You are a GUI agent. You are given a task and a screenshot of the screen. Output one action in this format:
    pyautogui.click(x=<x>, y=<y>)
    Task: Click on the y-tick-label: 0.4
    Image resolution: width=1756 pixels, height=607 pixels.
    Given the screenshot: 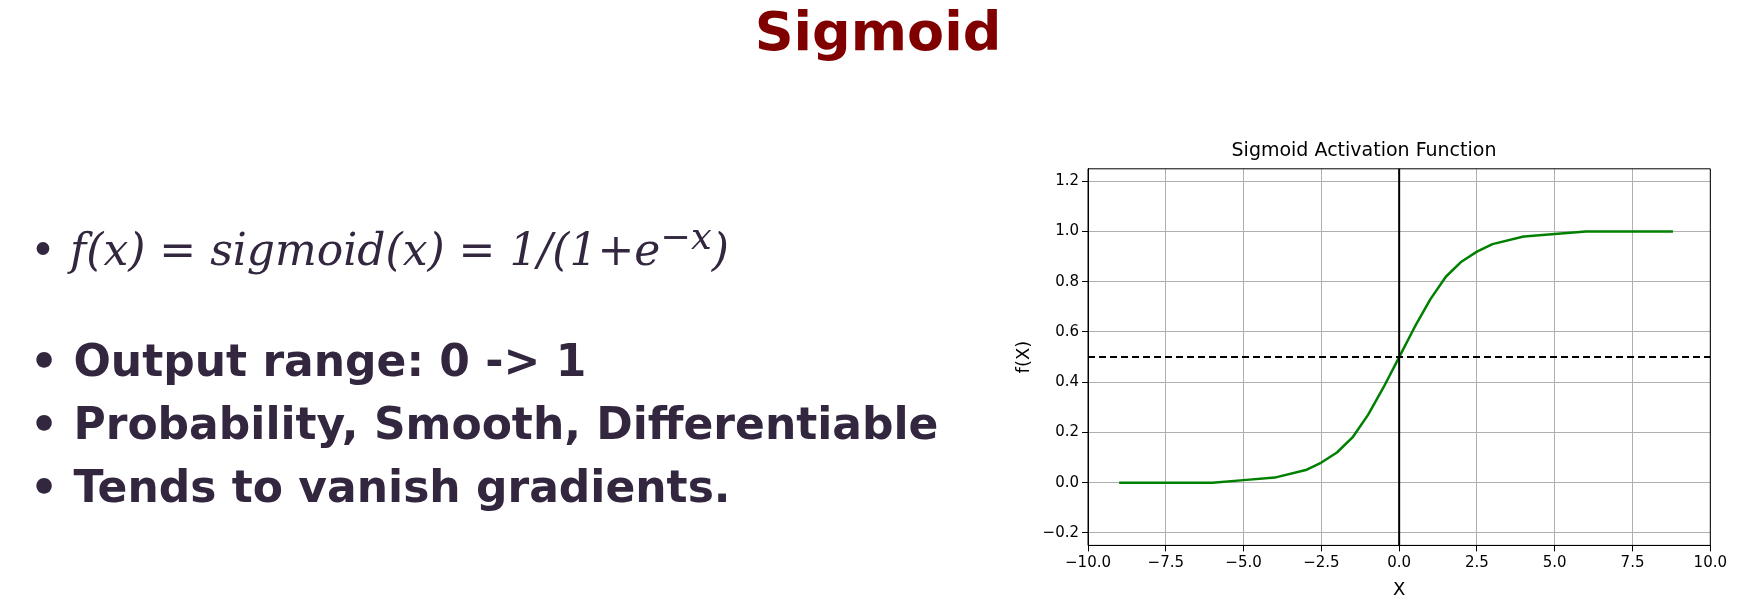 What is the action you would take?
    pyautogui.click(x=1067, y=381)
    